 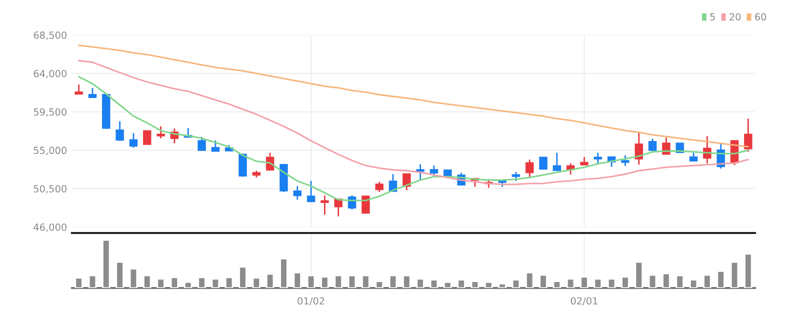 I want to click on y-tick-label: 55,000, so click(x=50, y=151).